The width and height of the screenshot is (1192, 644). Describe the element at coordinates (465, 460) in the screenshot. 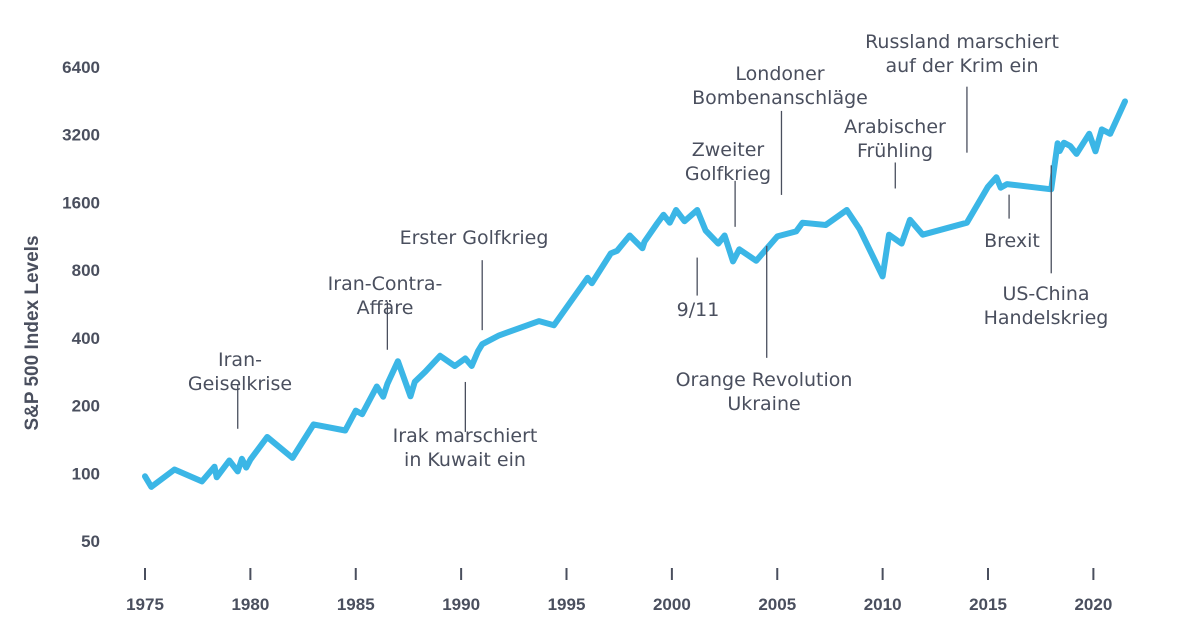

I see `annotation-label: in Kuwait ein` at that location.